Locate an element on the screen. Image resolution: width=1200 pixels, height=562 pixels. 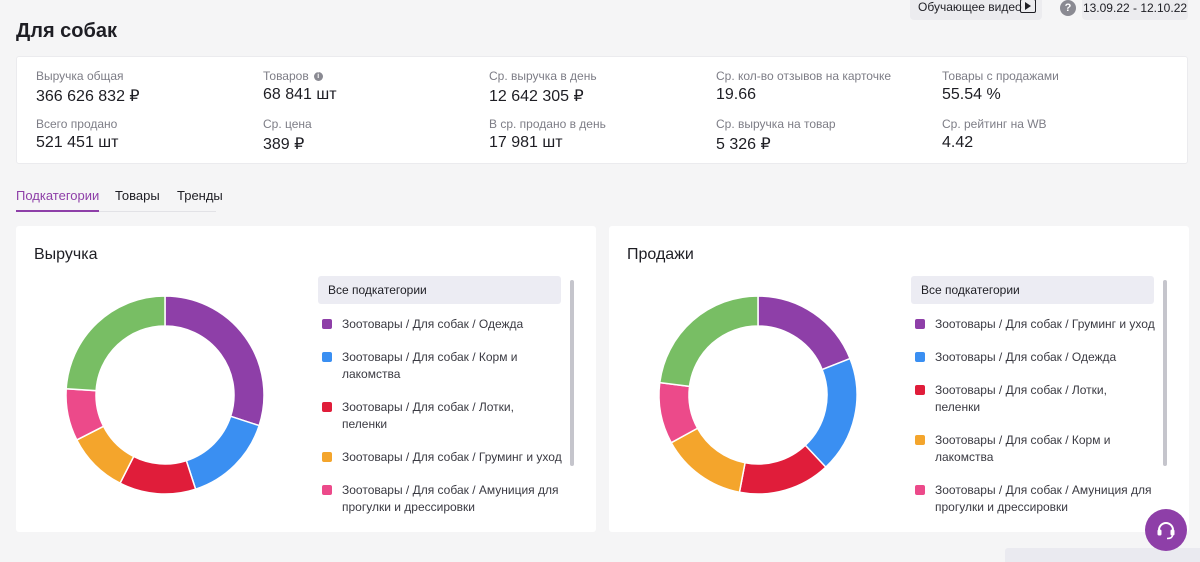
stat-avg-sold-per-day: В ср. продано в день 17 981 шт is located at coordinates (547, 134).